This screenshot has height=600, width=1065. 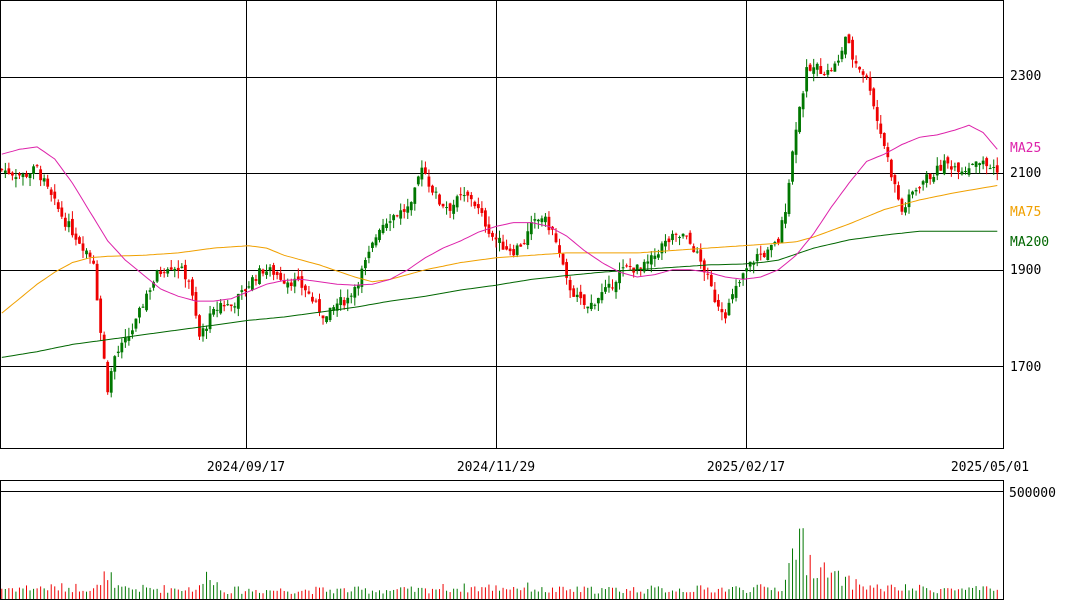 I want to click on date-tick-label: 2025/02/17, so click(x=746, y=467).